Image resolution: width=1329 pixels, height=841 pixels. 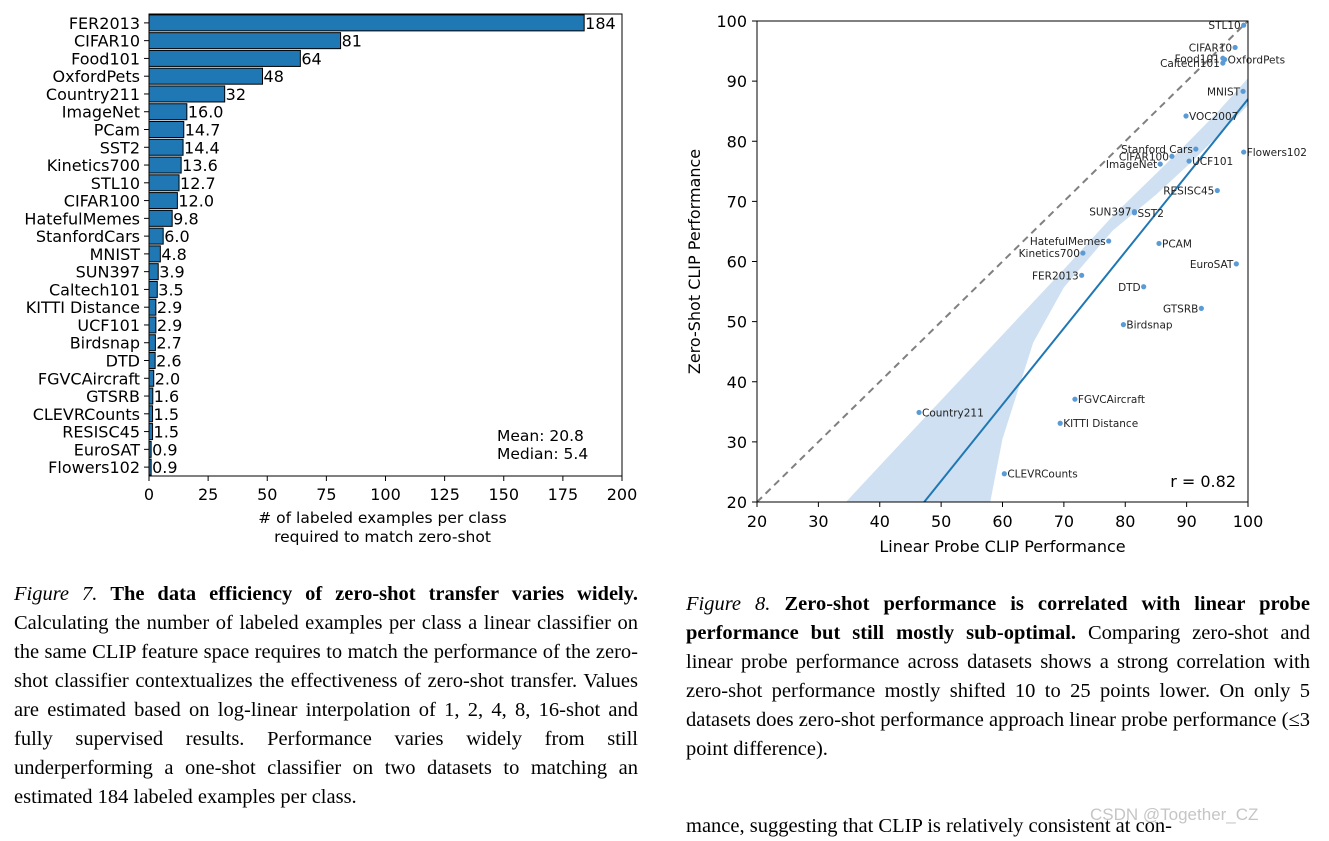 I want to click on category-label: UCF101, so click(x=108, y=325).